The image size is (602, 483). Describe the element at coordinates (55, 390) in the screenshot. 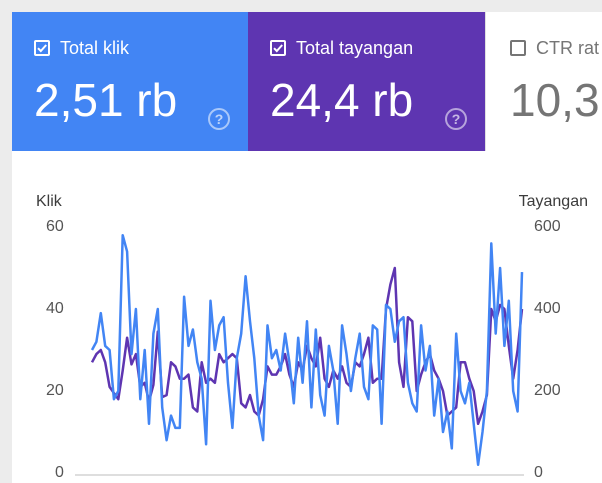

I see `left-tick: 20` at that location.